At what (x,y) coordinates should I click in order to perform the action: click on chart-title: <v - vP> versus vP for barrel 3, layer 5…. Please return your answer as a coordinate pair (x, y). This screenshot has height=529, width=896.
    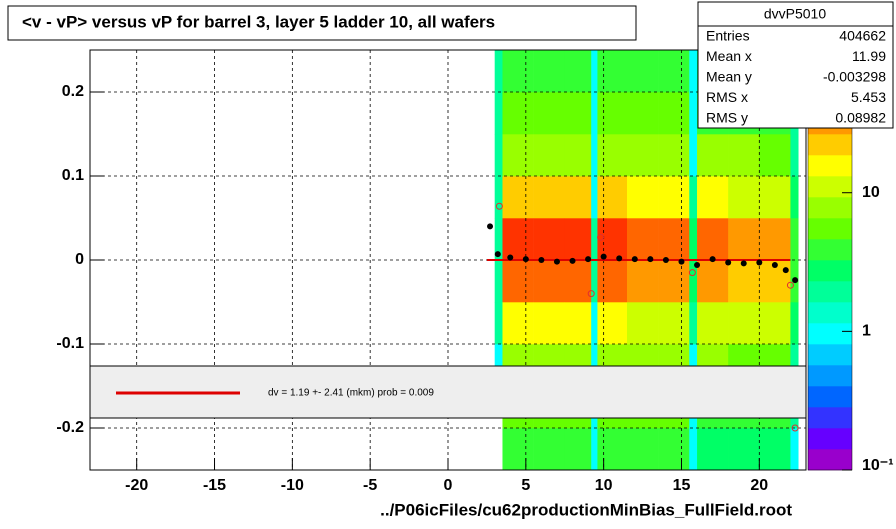
    Looking at the image, I should click on (258, 21).